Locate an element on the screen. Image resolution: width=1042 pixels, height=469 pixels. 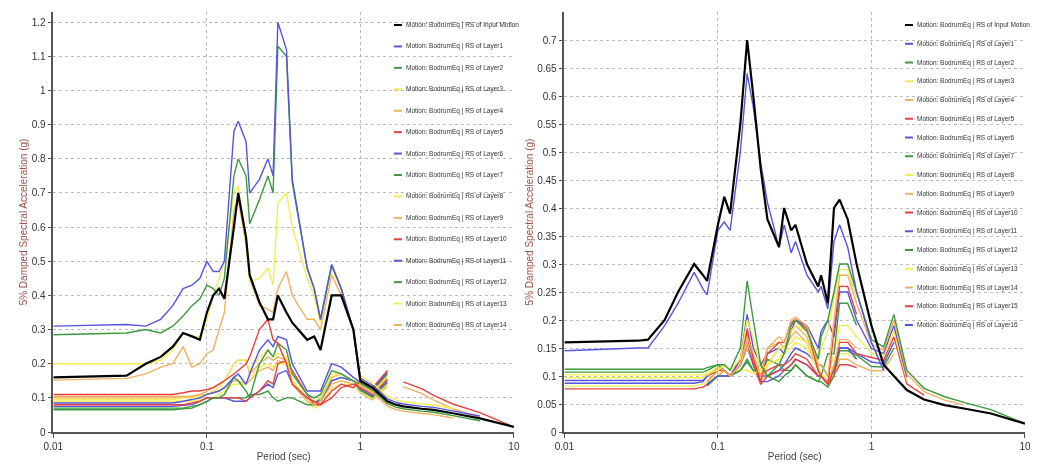
y-tick-label: 1 is located at coordinates (43, 91).